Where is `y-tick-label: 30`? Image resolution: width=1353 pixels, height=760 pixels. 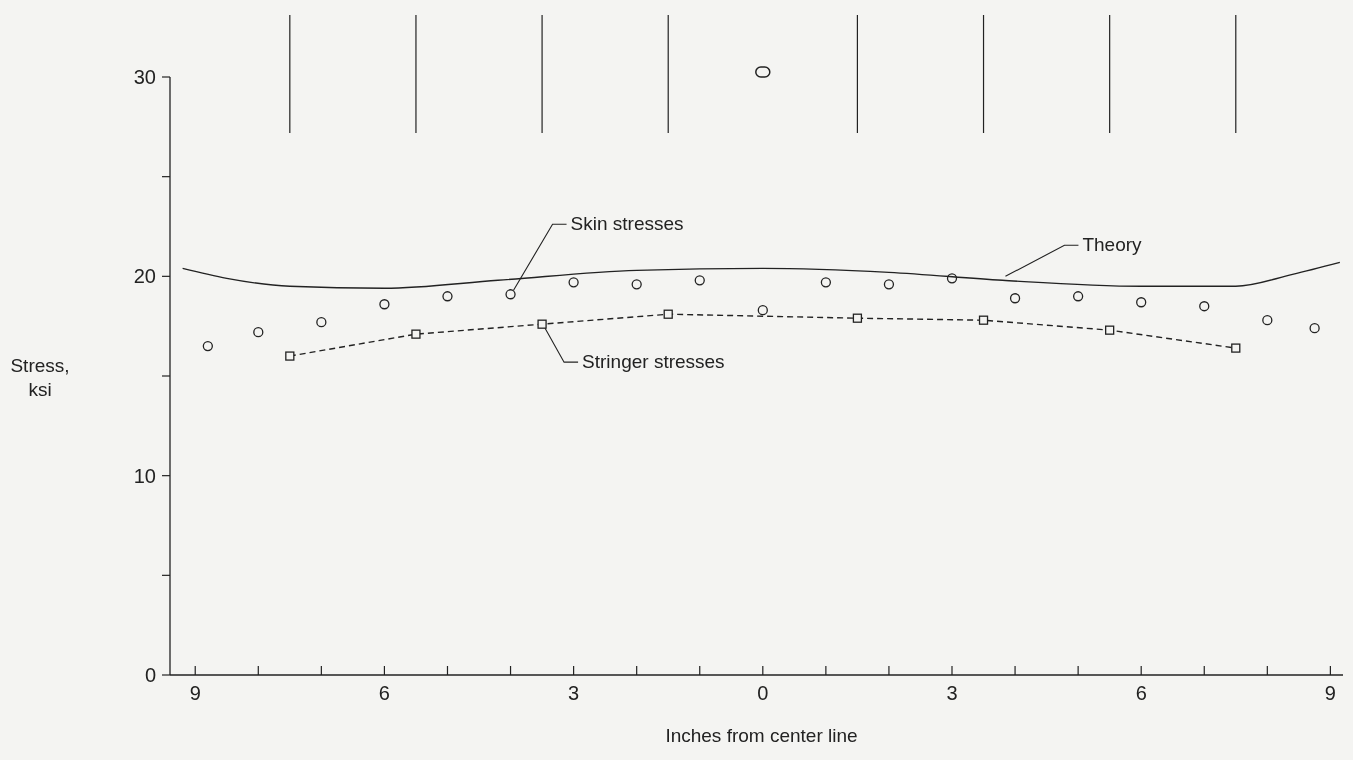
y-tick-label: 30 is located at coordinates (144, 77).